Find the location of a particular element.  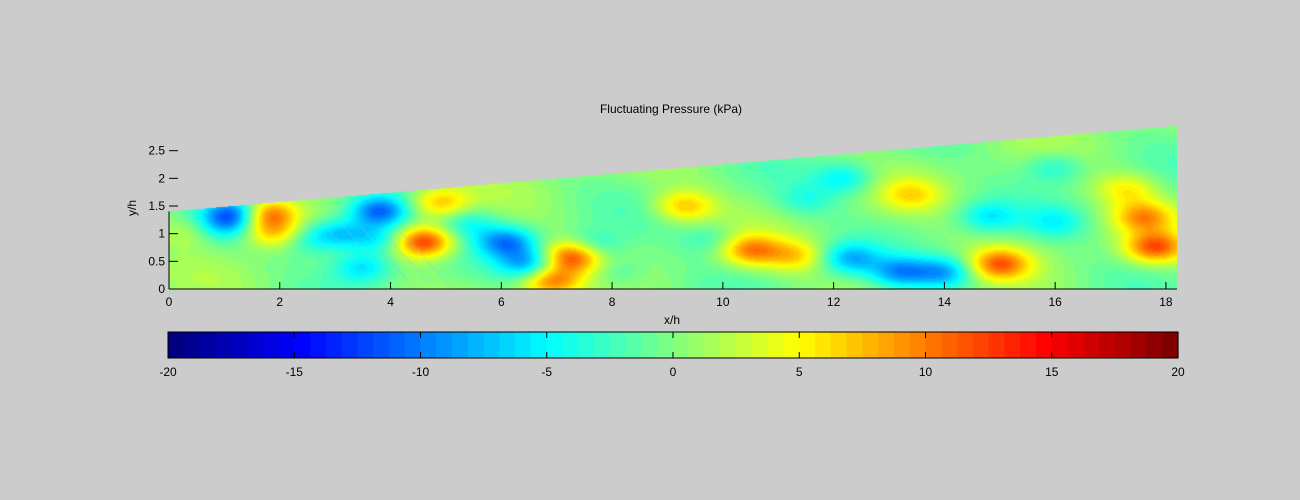

x-tick-label: 8 is located at coordinates (612, 302).